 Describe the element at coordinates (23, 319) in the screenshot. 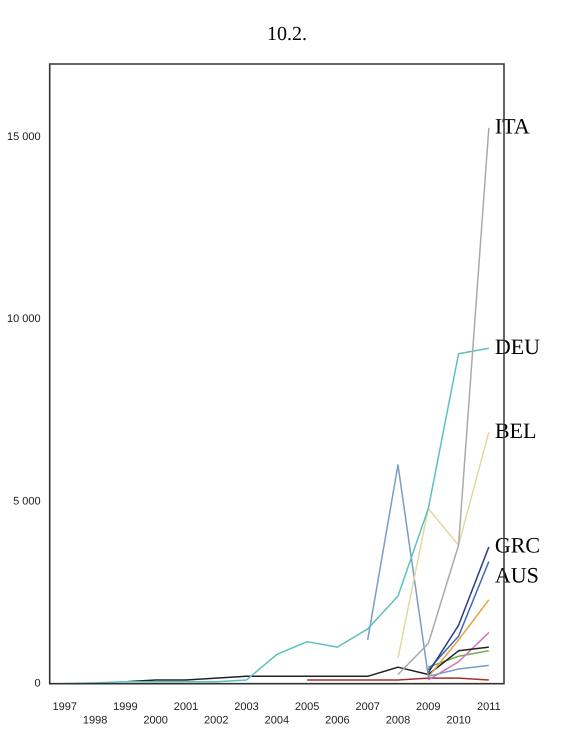

I see `y-tick-label: 10 000` at that location.